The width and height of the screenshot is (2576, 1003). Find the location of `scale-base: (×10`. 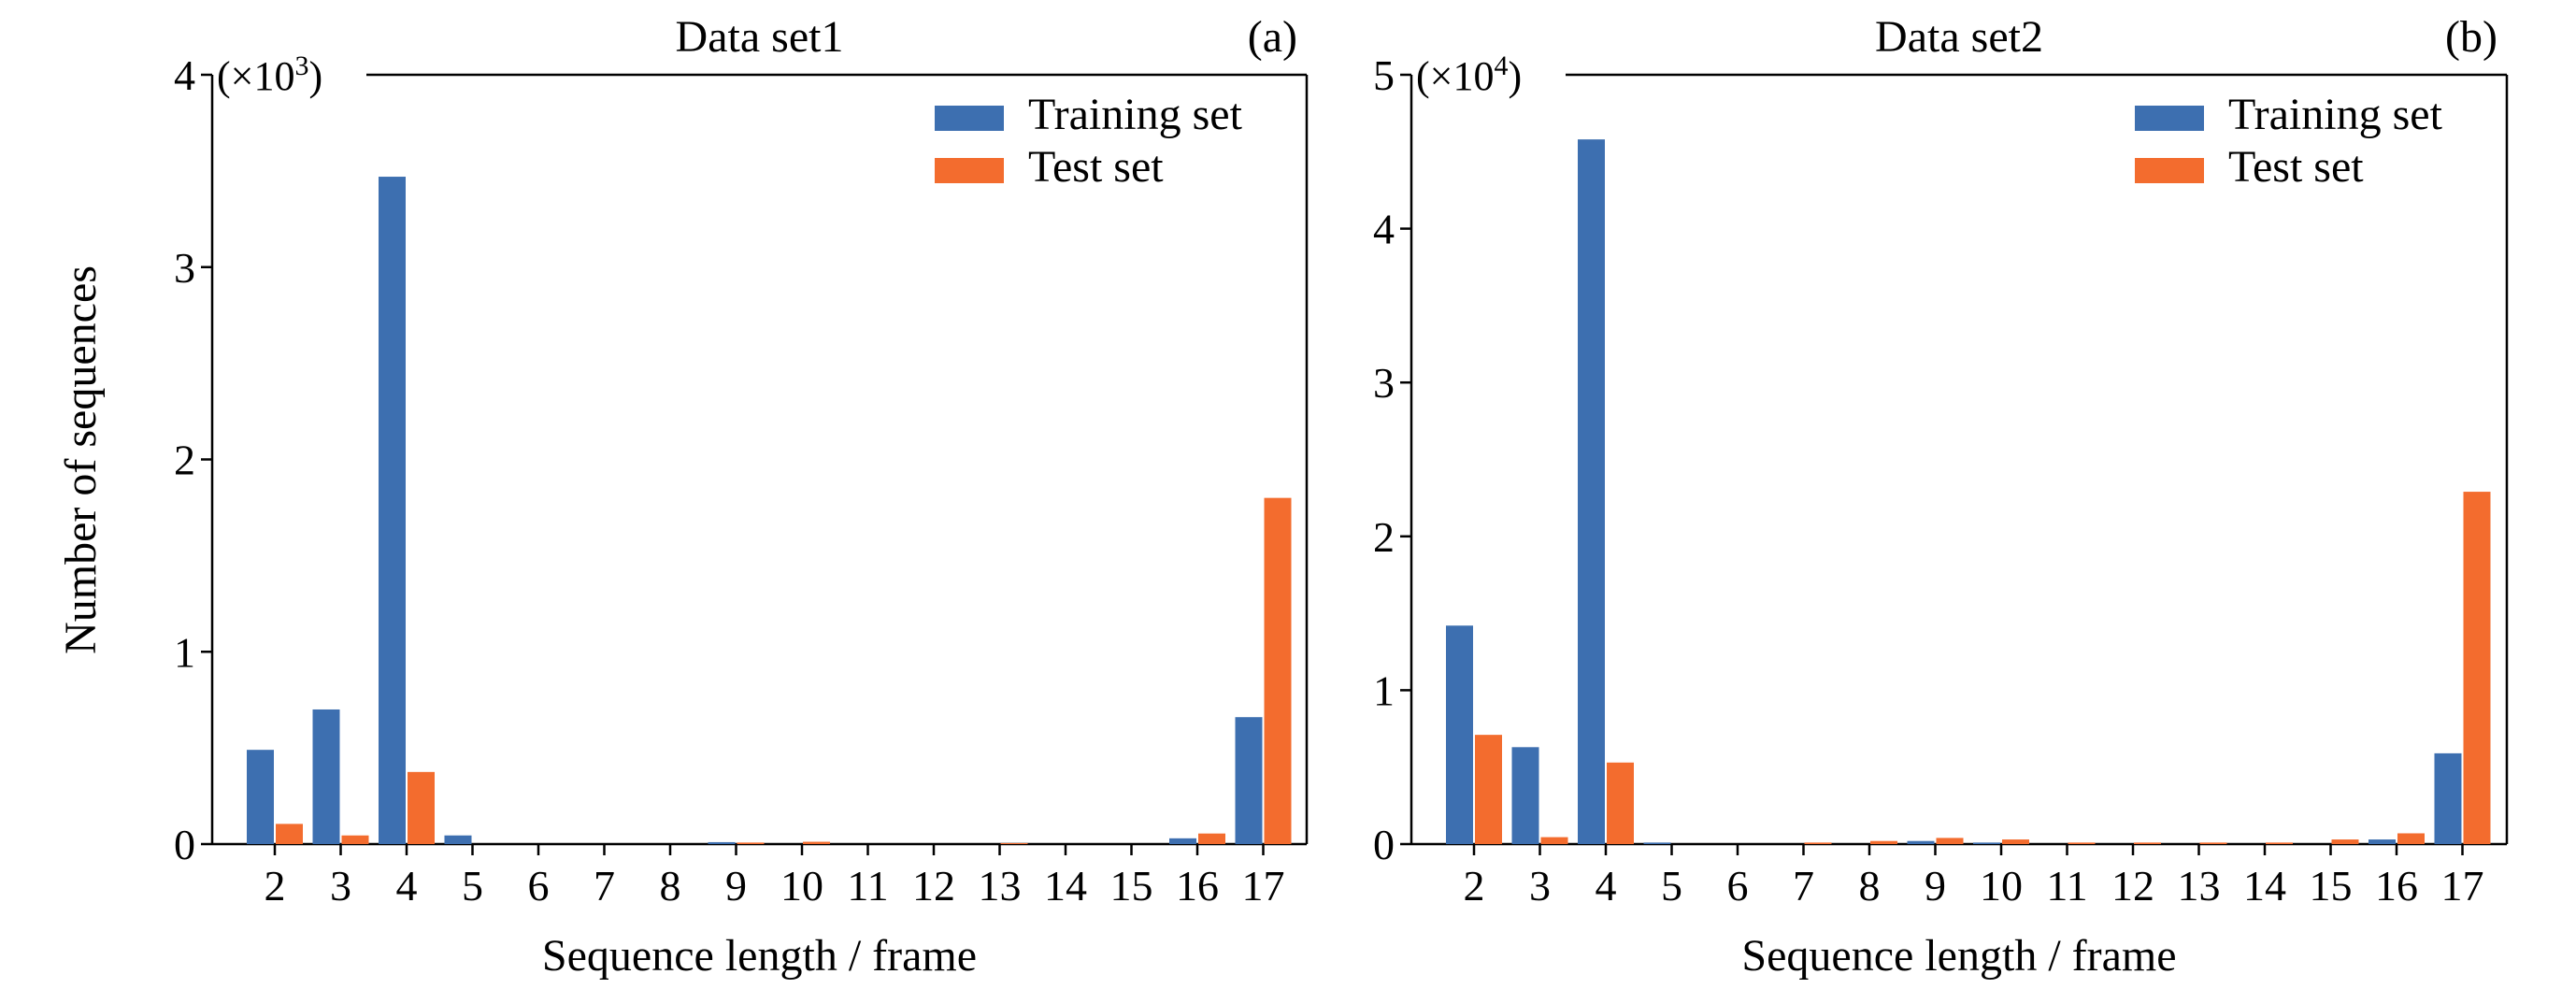

scale-base: (×10 is located at coordinates (1455, 76).